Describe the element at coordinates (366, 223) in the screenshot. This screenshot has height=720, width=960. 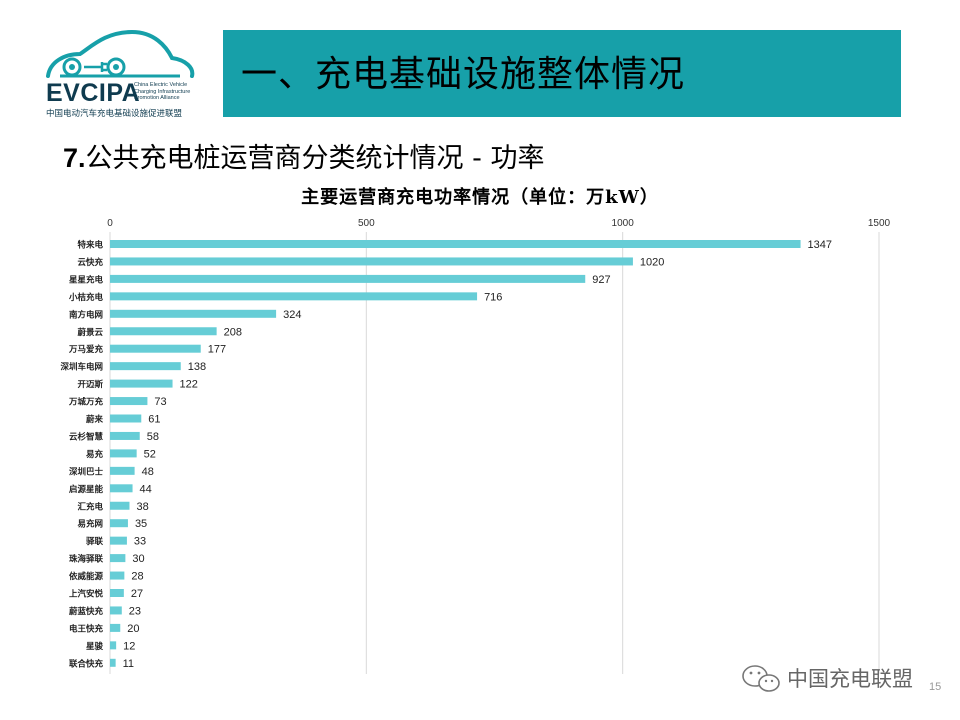
I see `x-tick-label: 500` at that location.